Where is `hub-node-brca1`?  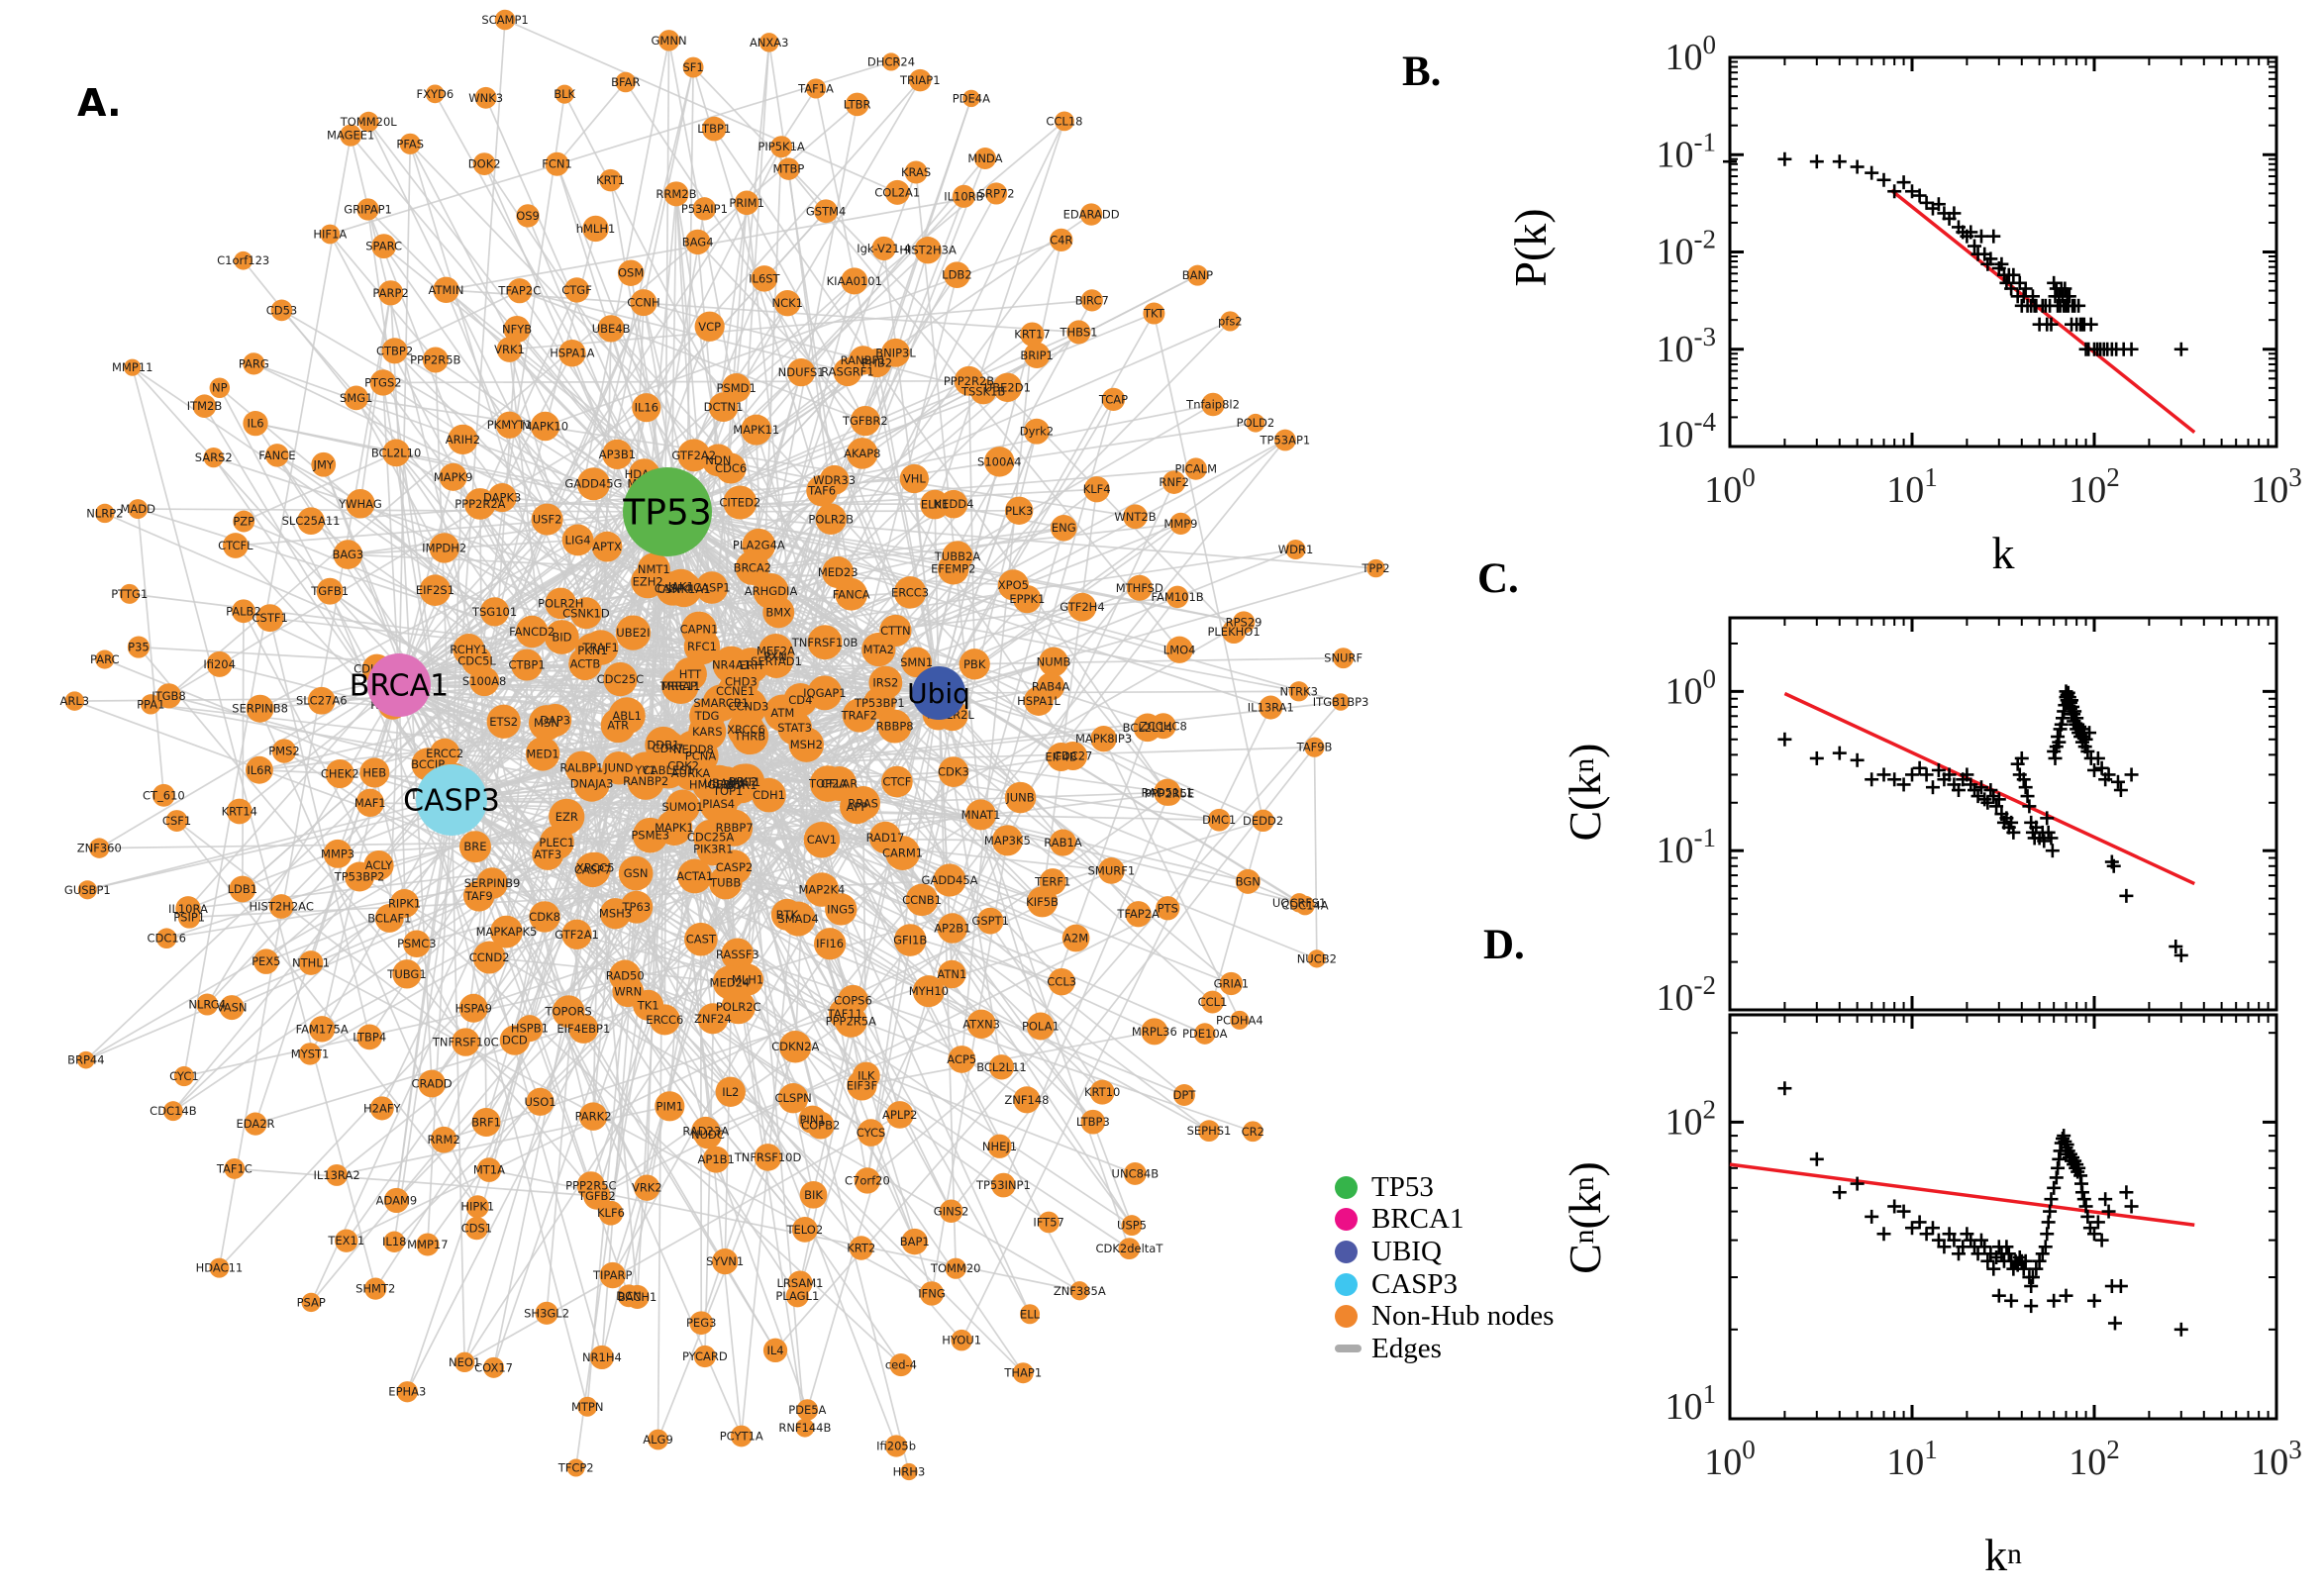 hub-node-brca1 is located at coordinates (399, 685).